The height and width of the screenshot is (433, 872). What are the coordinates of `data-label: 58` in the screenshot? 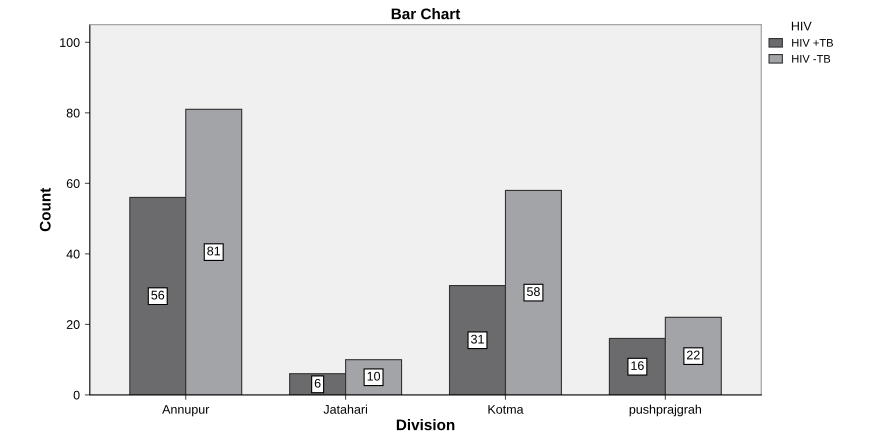 It's located at (533, 291).